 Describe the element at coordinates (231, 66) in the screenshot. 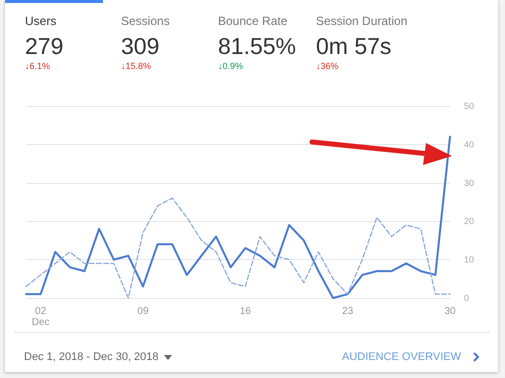

I see `text: ↓0.9%` at that location.